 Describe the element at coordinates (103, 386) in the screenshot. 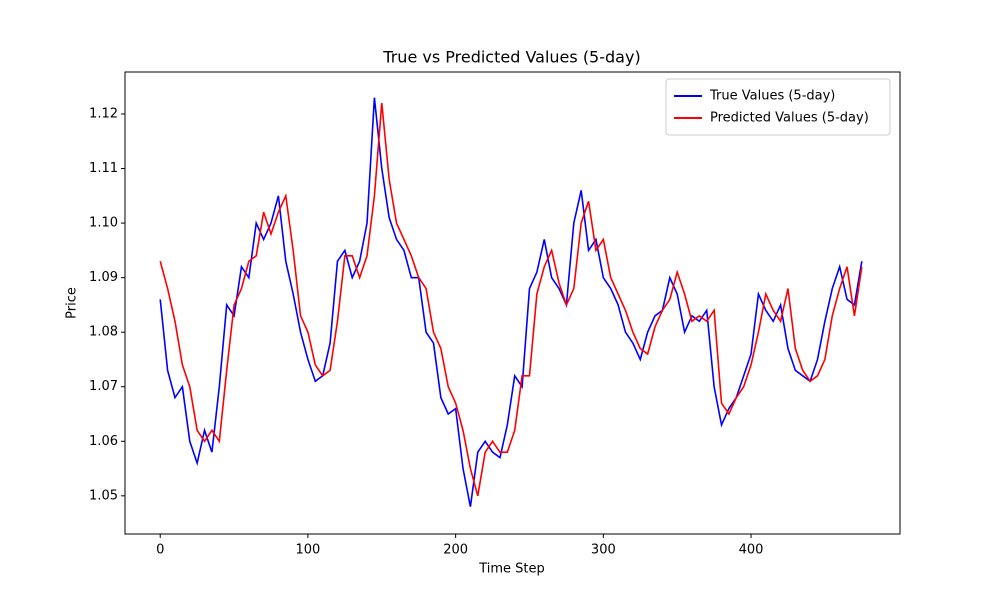

I see `y-tick-label: 1.07` at that location.